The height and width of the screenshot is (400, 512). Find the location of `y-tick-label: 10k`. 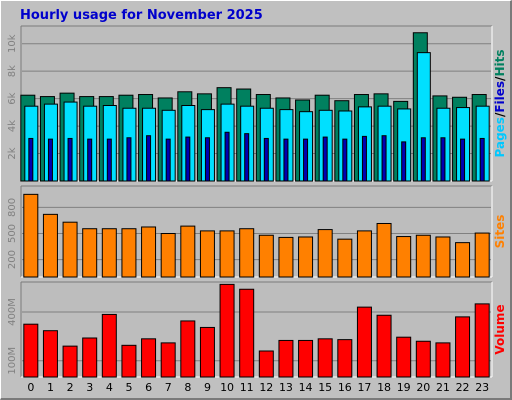

y-tick-label: 10k is located at coordinates (12, 43).